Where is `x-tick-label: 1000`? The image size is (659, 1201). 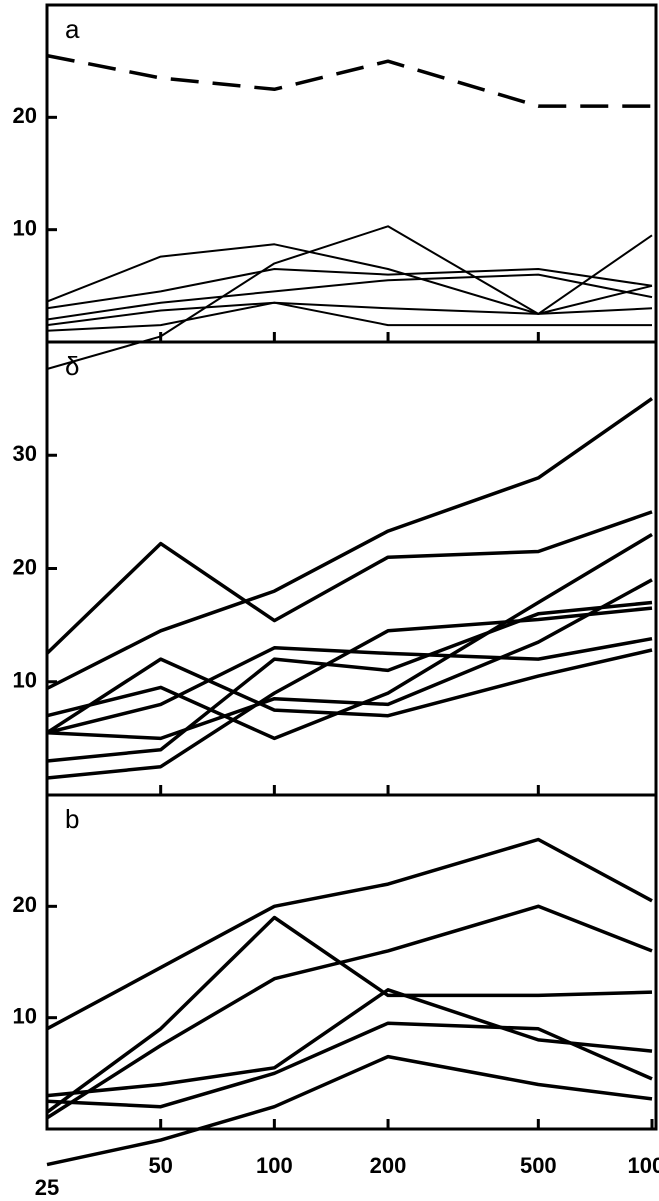
x-tick-label: 1000 is located at coordinates (643, 1165).